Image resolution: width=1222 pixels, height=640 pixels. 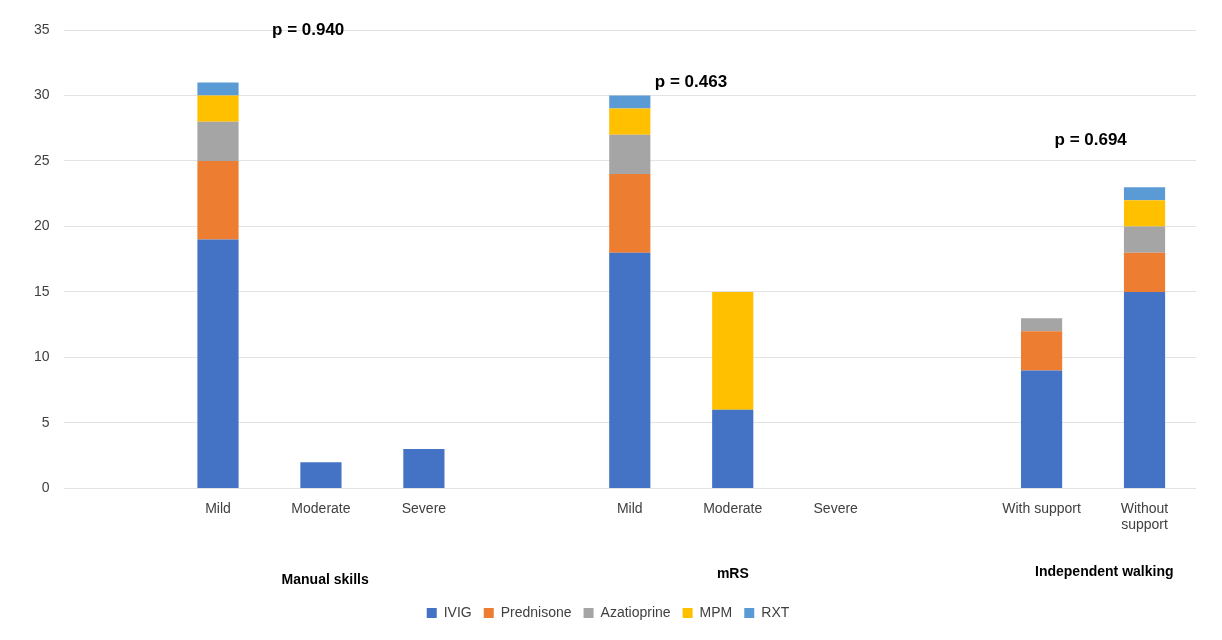 What do you see at coordinates (45, 487) in the screenshot?
I see `y-tick-label: 0` at bounding box center [45, 487].